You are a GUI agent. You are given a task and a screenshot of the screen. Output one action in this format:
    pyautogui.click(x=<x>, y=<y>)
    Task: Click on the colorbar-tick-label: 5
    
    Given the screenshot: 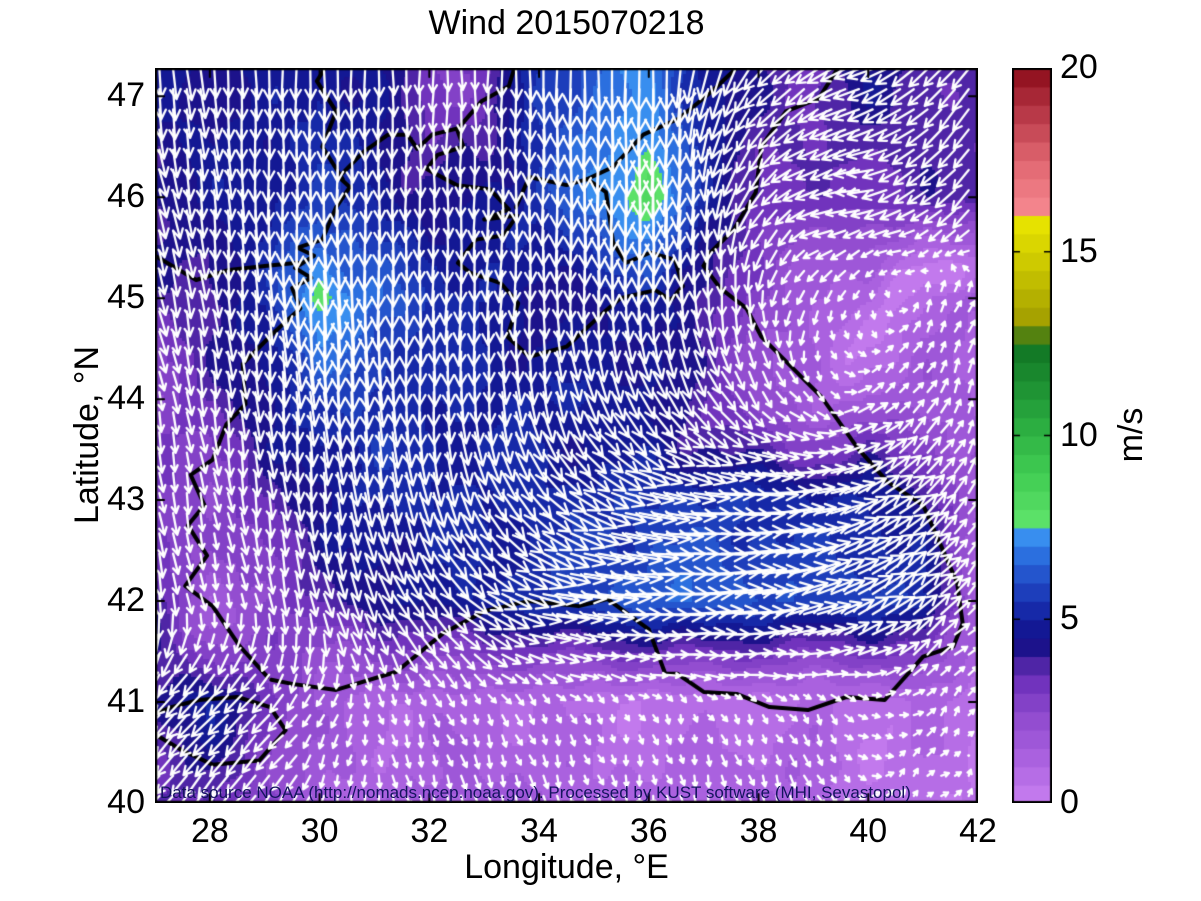 What is the action you would take?
    pyautogui.click(x=1069, y=618)
    